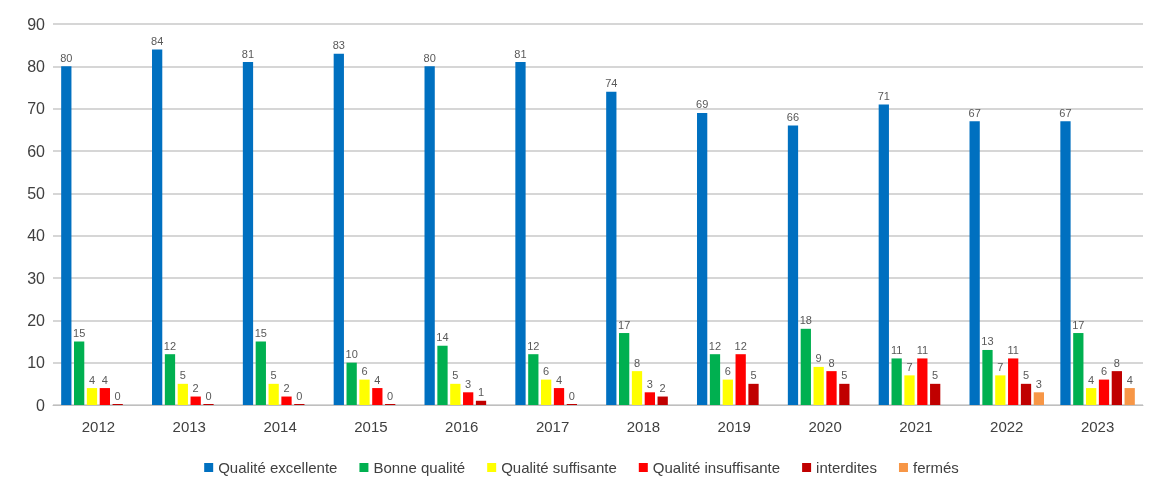 The height and width of the screenshot is (493, 1163). Describe the element at coordinates (371, 426) in the screenshot. I see `x-tick-label: 2015` at that location.